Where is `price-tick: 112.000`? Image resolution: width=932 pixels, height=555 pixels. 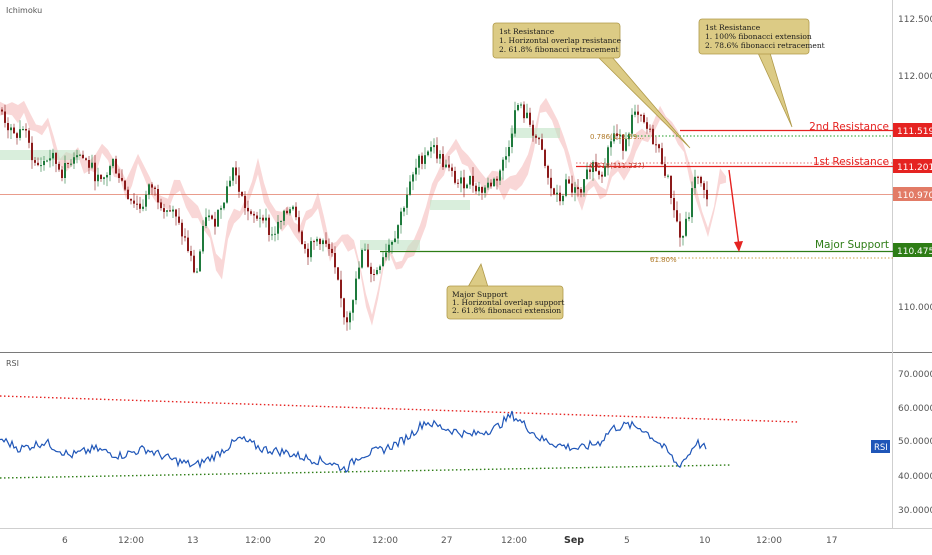
price-tick: 112.000 is located at coordinates (915, 77).